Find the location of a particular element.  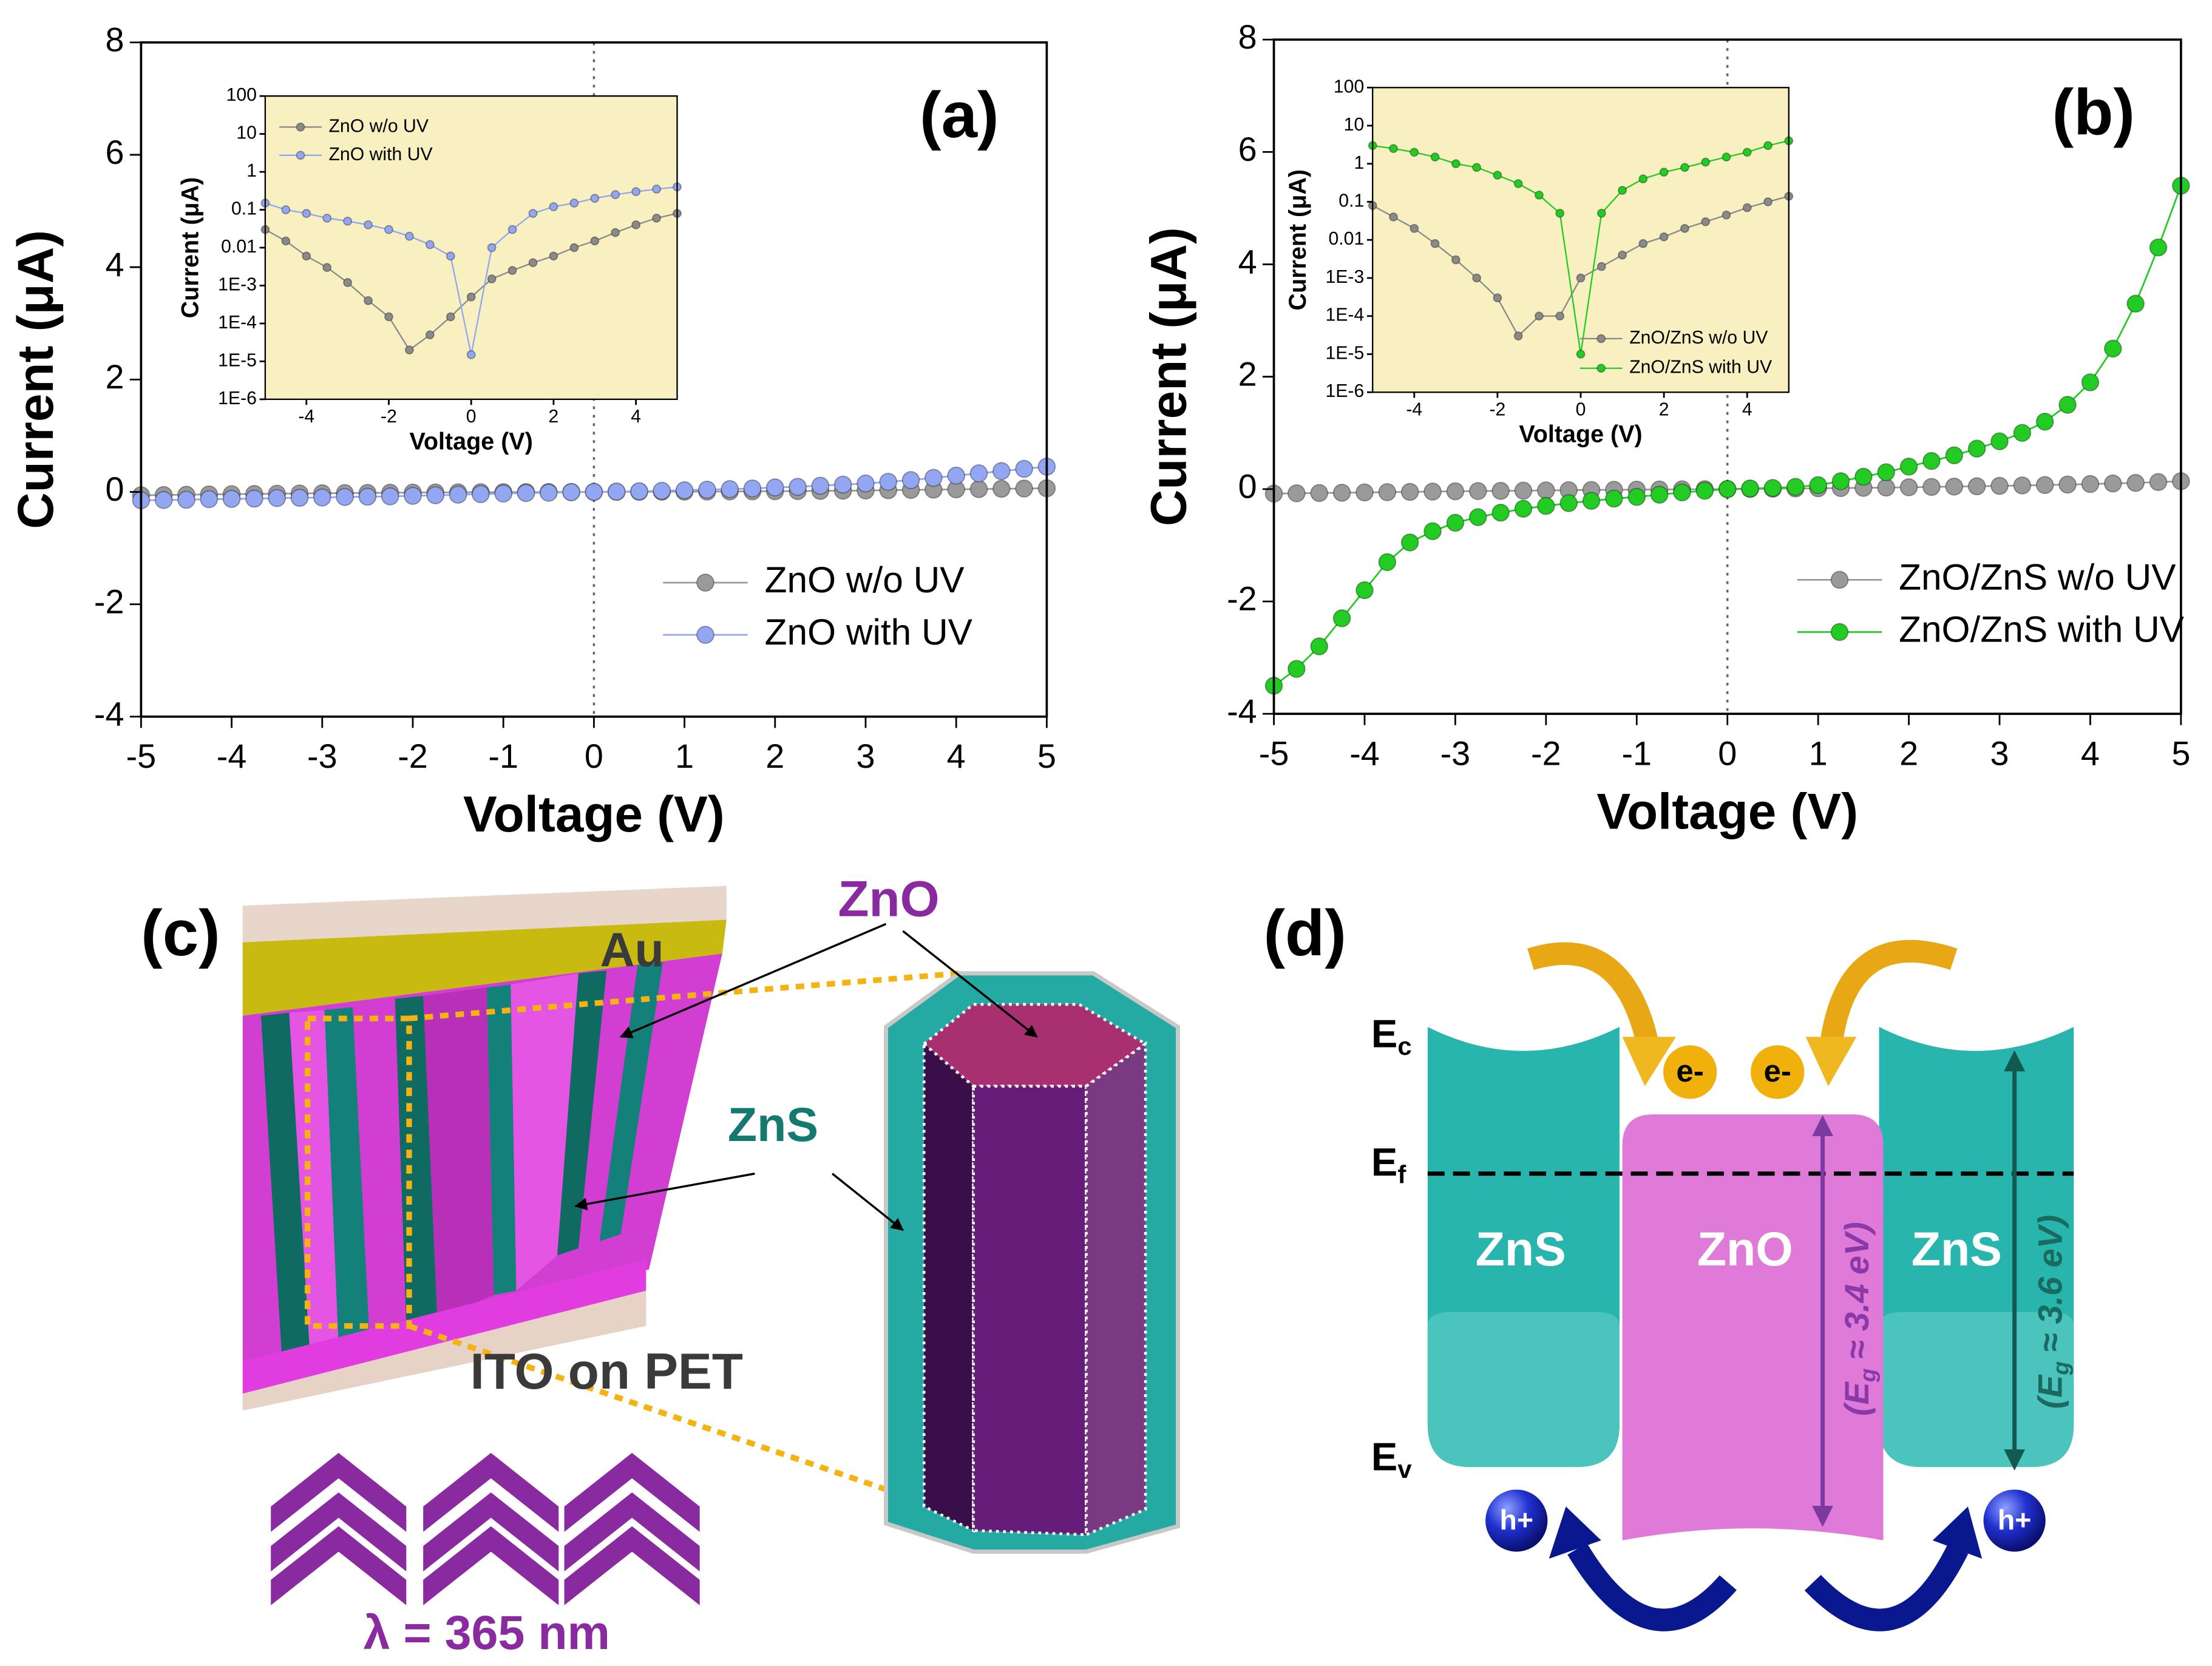

legend-label: ZnO with UV is located at coordinates (869, 631).